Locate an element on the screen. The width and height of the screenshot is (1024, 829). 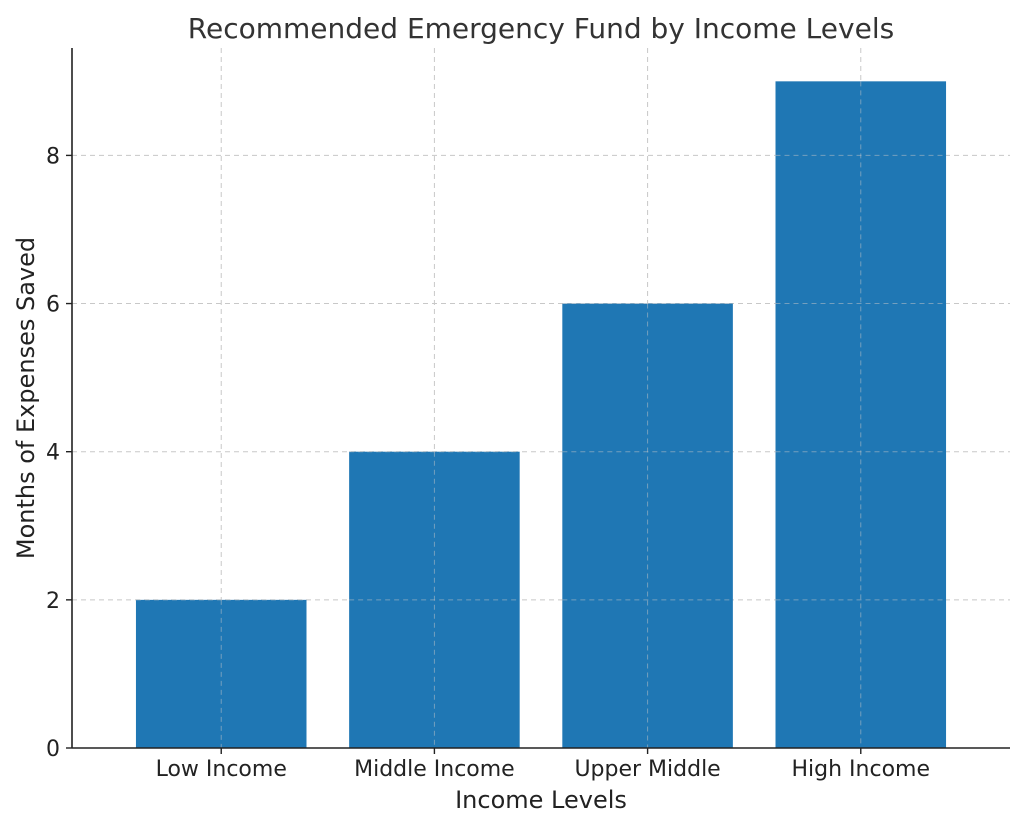
x-axis-label: Income Levels is located at coordinates (541, 800).